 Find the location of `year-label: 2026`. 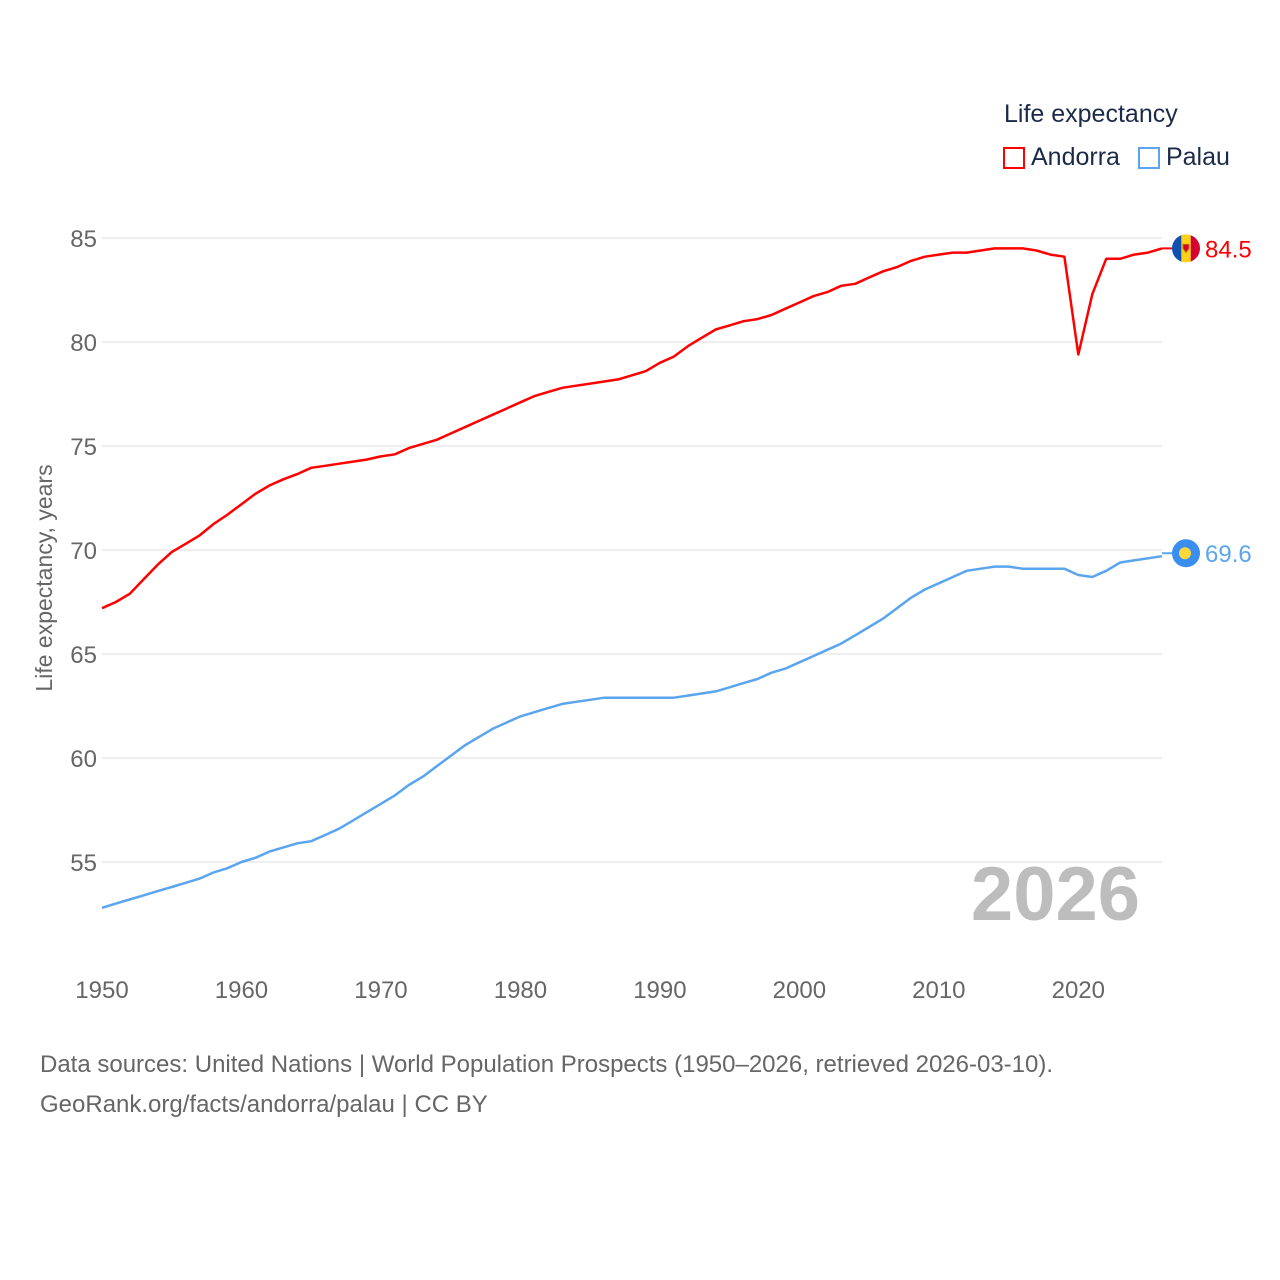

year-label: 2026 is located at coordinates (1055, 894).